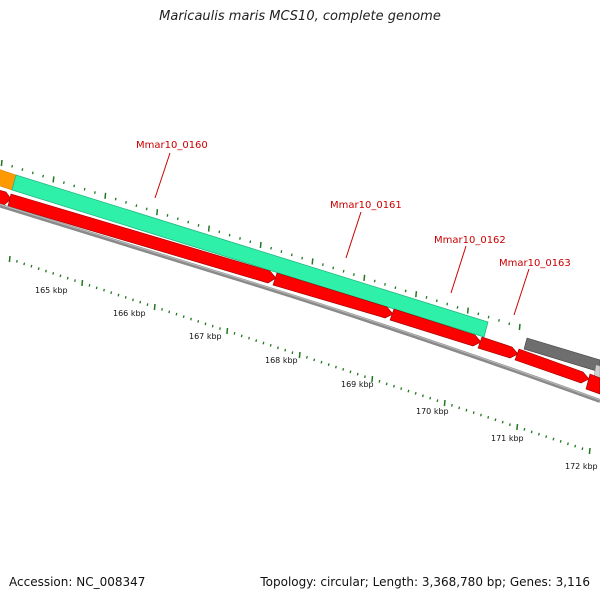 The height and width of the screenshot is (600, 600). What do you see at coordinates (366, 205) in the screenshot?
I see `gene-label-1: Mmar10_0161` at bounding box center [366, 205].